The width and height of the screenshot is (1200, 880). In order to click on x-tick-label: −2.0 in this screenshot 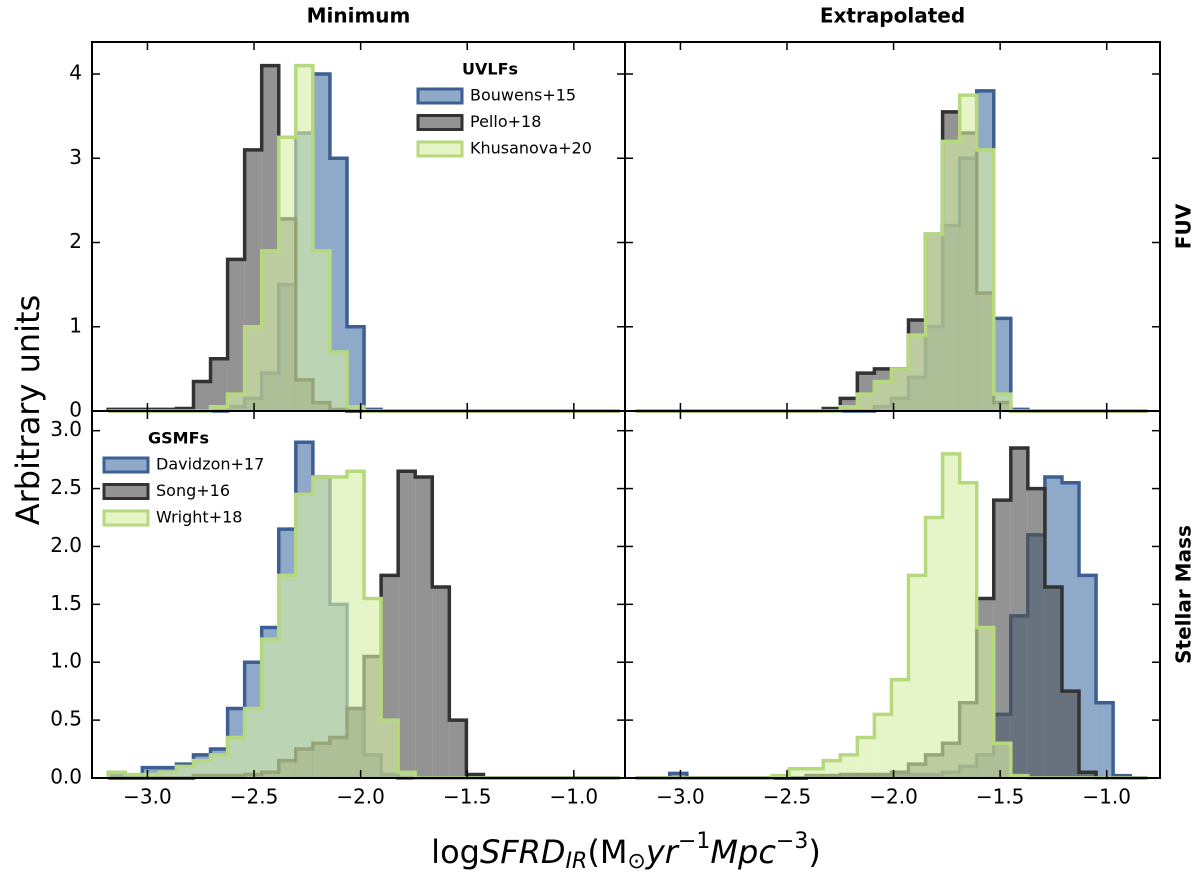, I will do `click(893, 797)`.